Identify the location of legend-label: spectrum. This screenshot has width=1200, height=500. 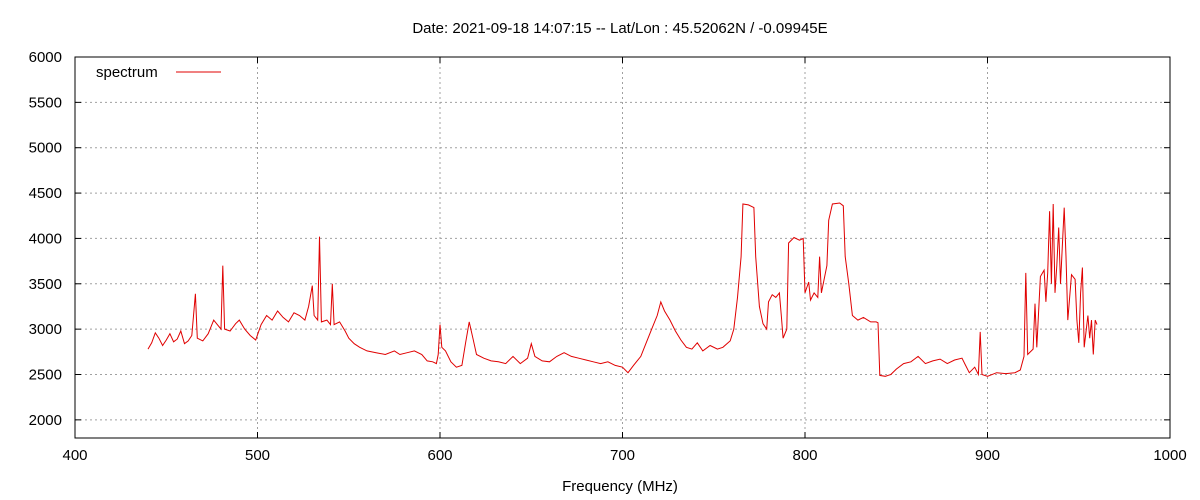
(127, 72).